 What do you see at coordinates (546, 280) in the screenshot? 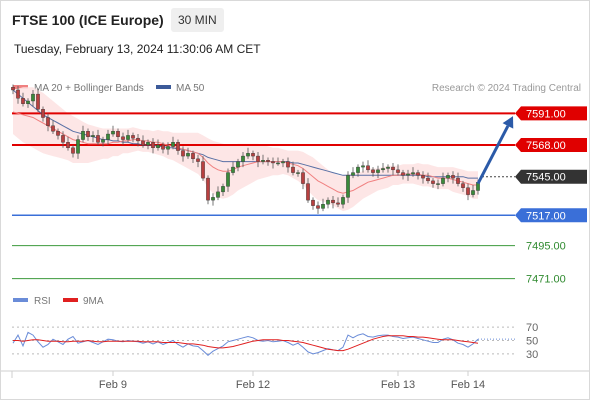
I see `level-label-5: 7471.00` at bounding box center [546, 280].